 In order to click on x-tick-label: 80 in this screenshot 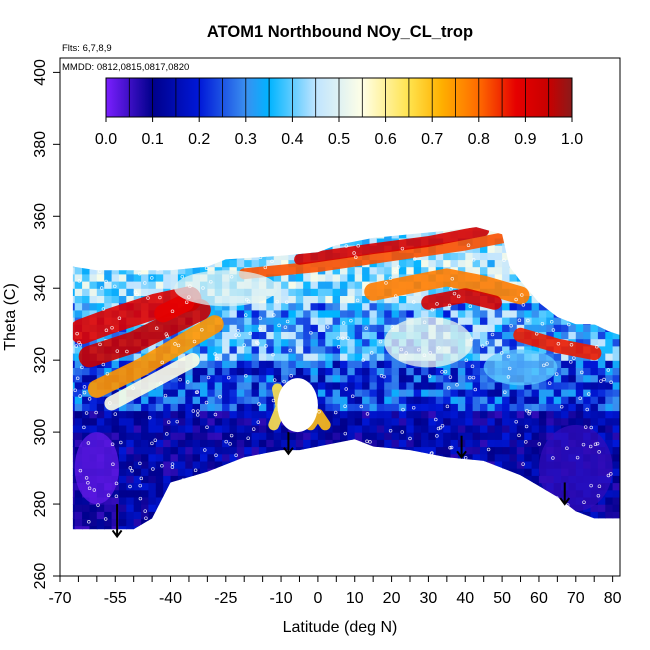, I will do `click(613, 598)`.